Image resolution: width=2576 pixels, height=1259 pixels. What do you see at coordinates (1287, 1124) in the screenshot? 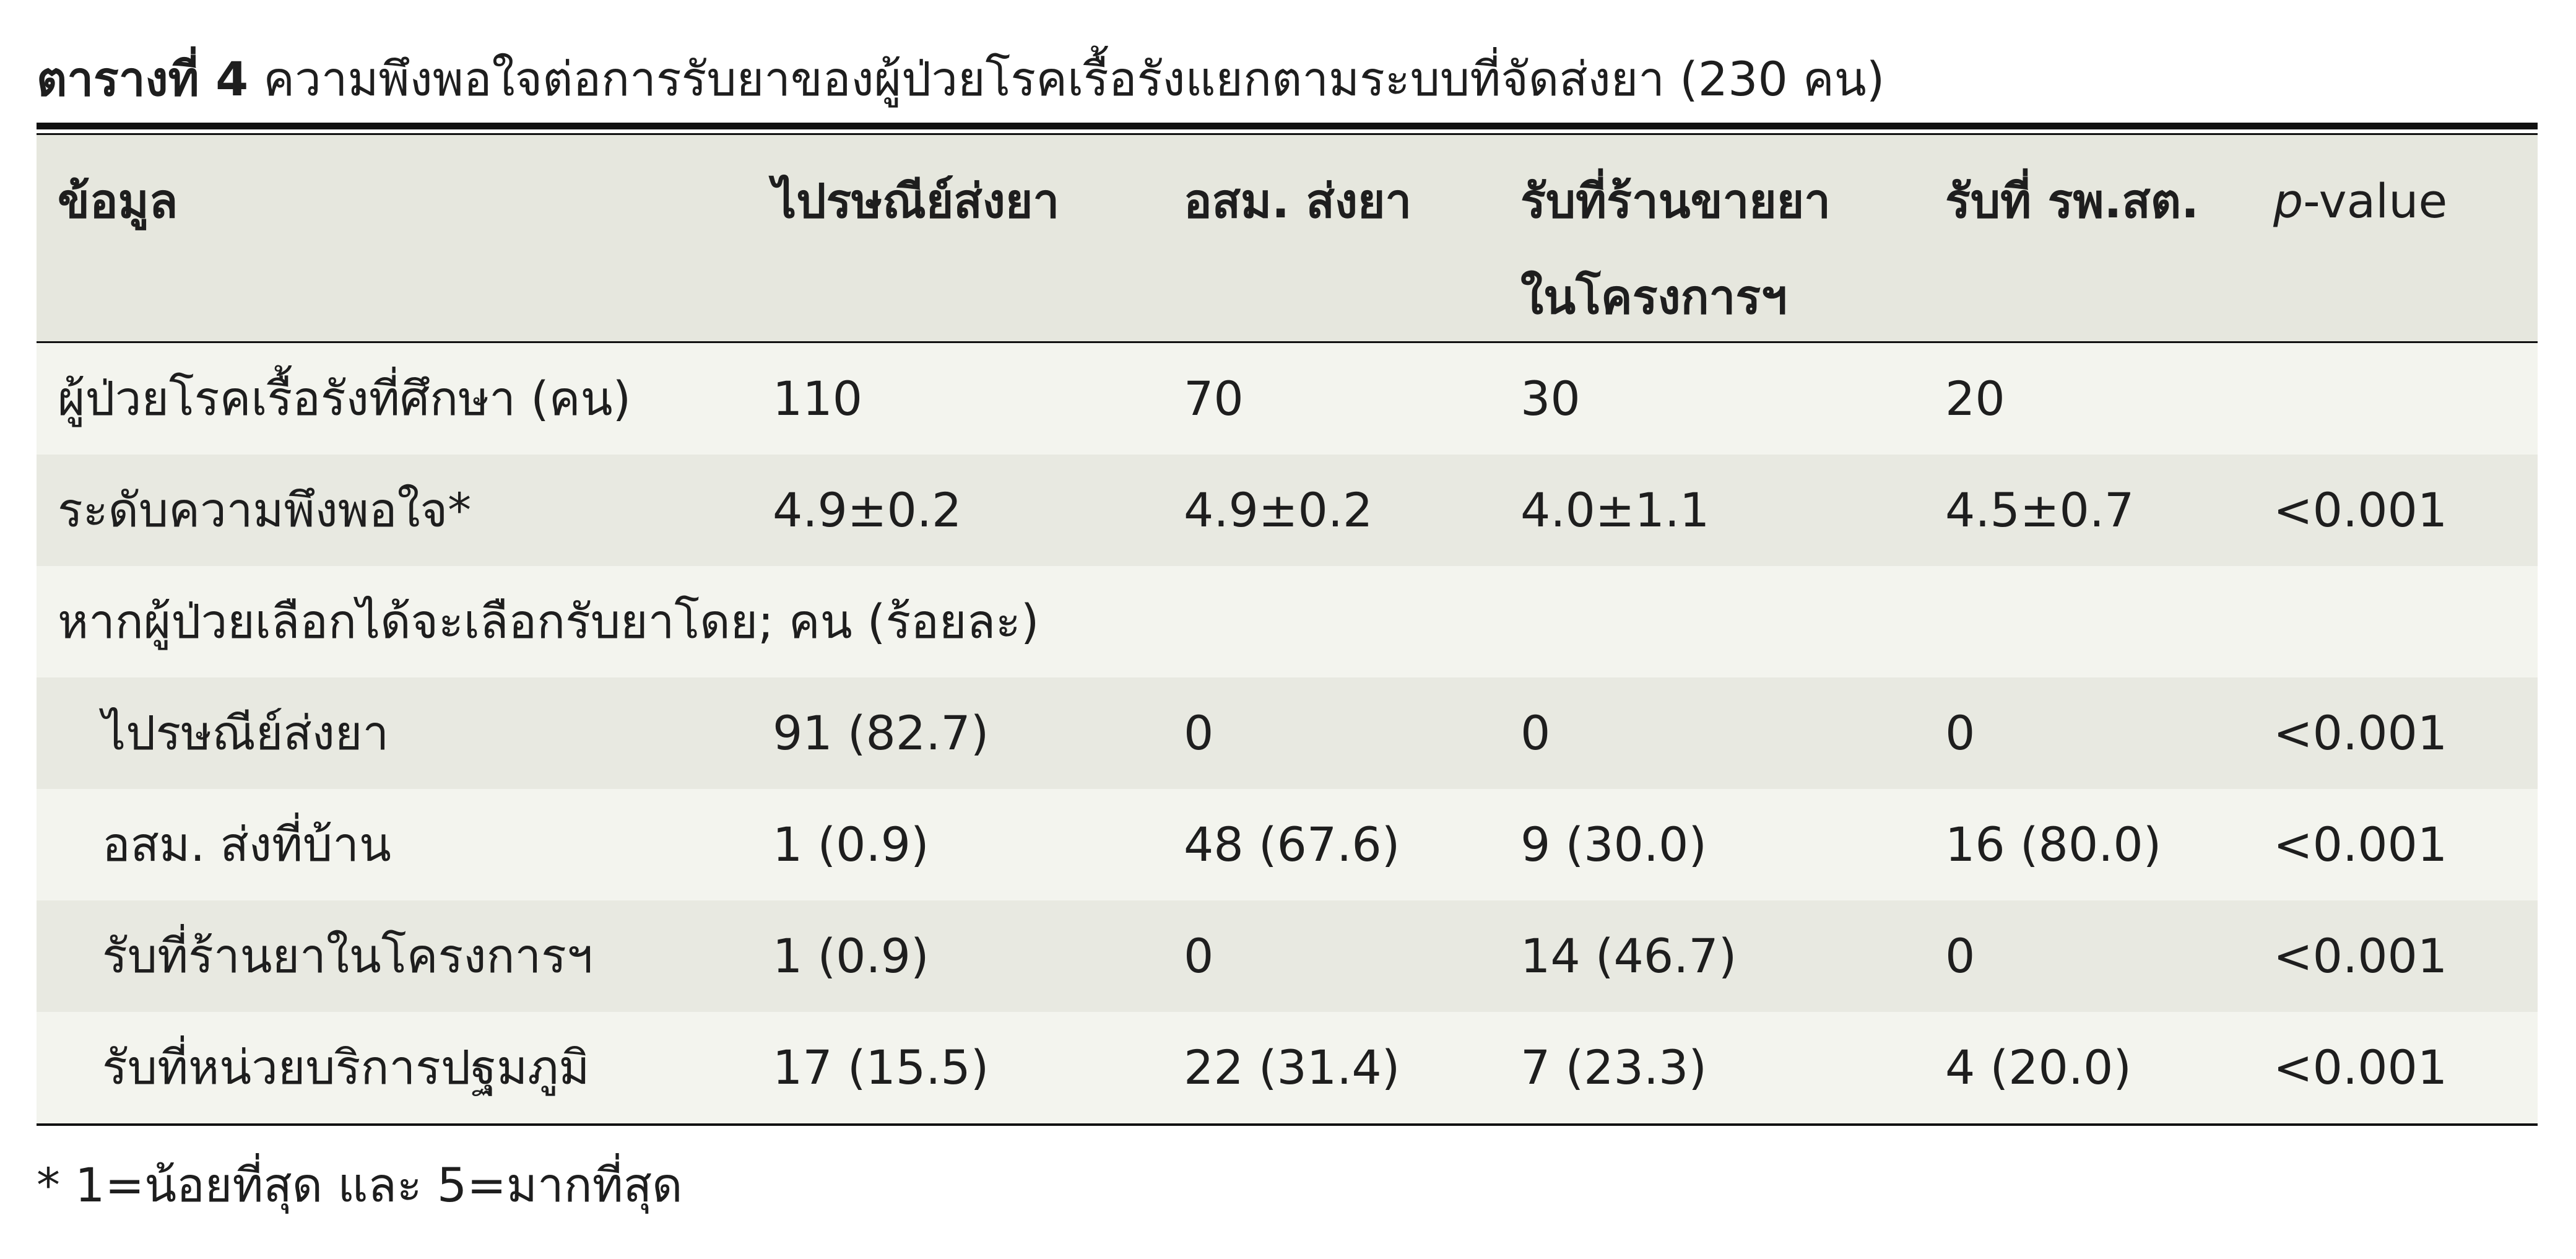
I see `bottom-rule` at bounding box center [1287, 1124].